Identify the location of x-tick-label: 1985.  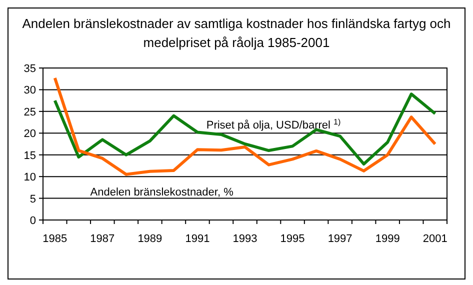
(55, 239).